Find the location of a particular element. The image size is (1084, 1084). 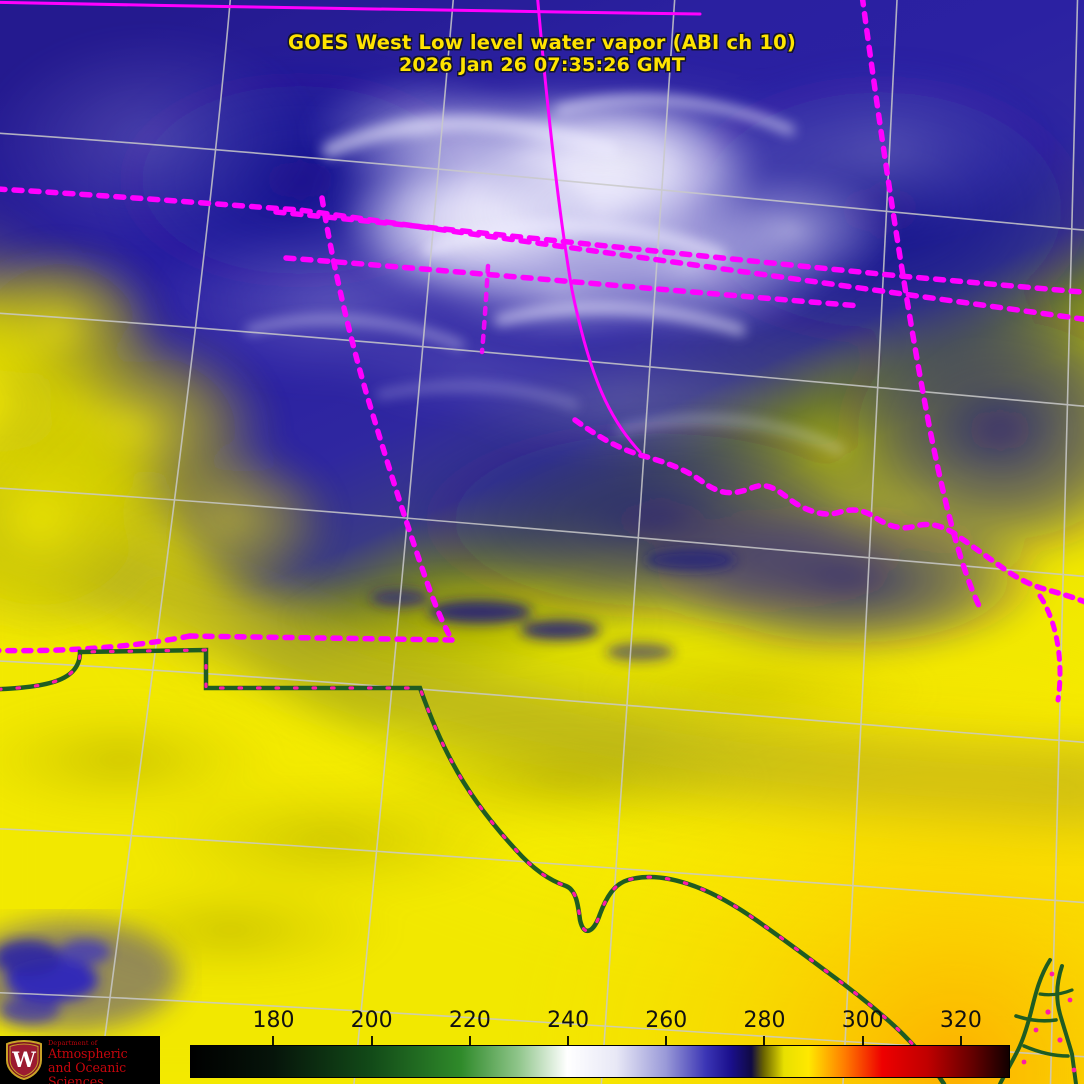

logo-department-label: Department of is located at coordinates (73, 1043).